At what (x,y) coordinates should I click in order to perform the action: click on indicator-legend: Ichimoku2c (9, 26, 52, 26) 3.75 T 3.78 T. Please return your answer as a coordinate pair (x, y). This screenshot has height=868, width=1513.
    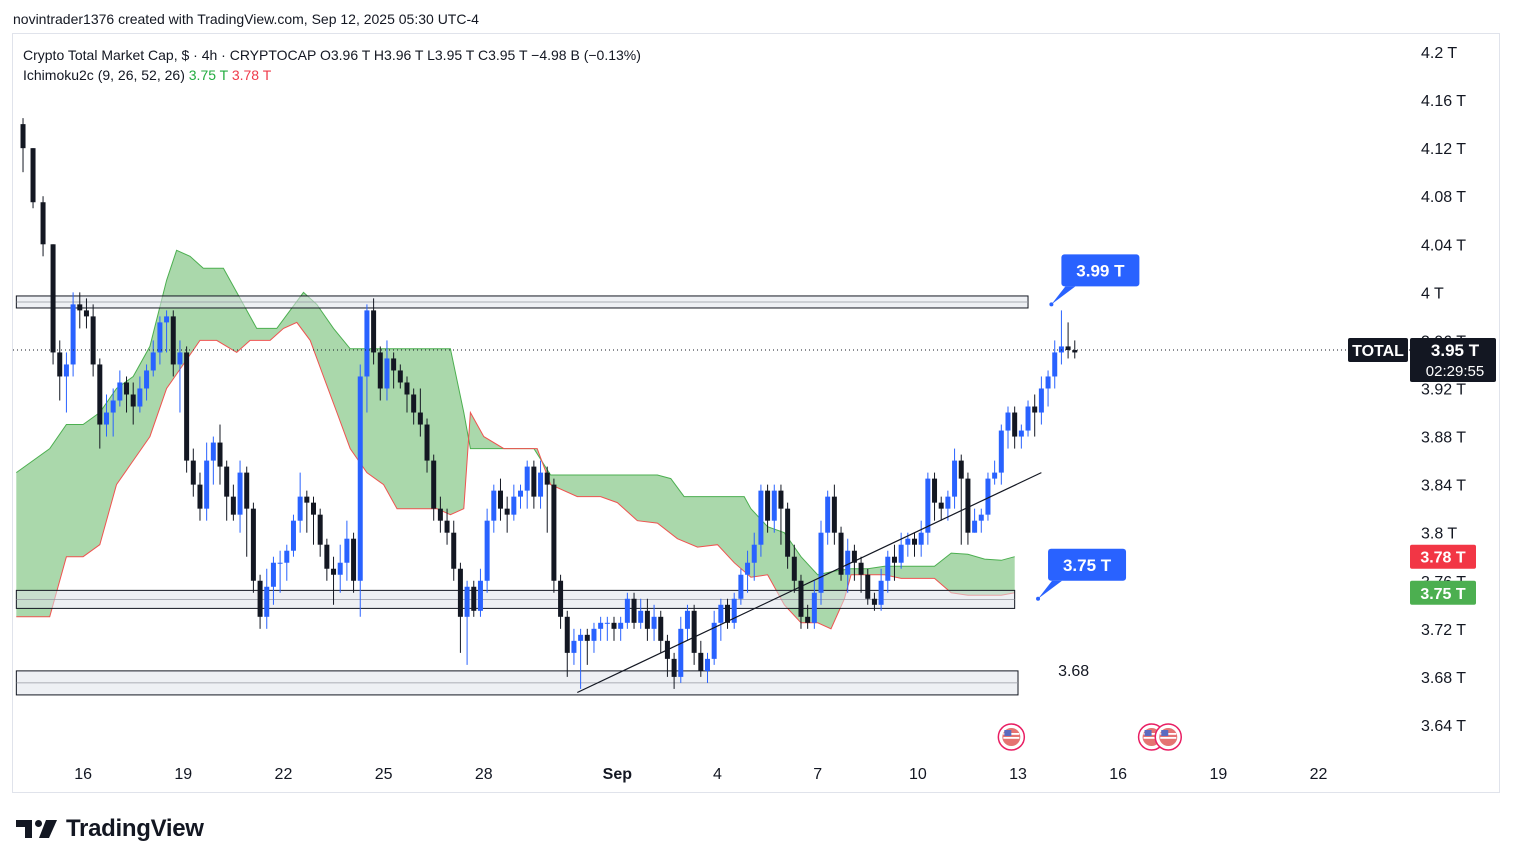
    Looking at the image, I should click on (332, 75).